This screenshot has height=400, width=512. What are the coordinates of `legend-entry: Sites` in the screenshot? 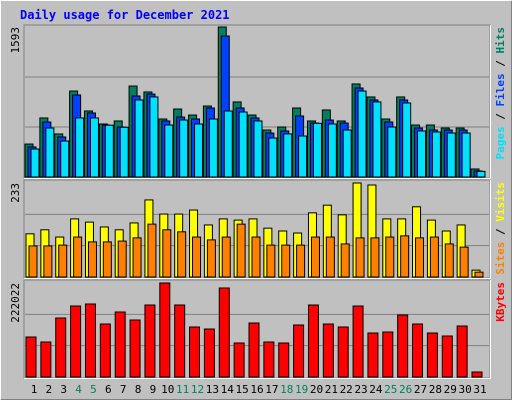 It's located at (500, 258).